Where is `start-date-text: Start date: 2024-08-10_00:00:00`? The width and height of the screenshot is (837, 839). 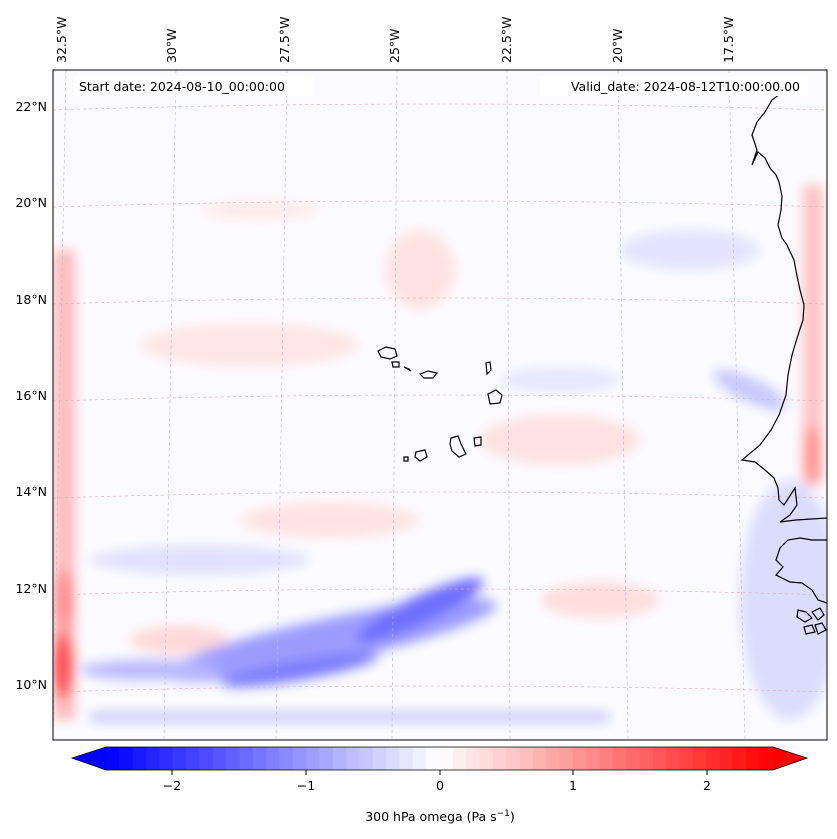
start-date-text: Start date: 2024-08-10_00:00:00 is located at coordinates (182, 86).